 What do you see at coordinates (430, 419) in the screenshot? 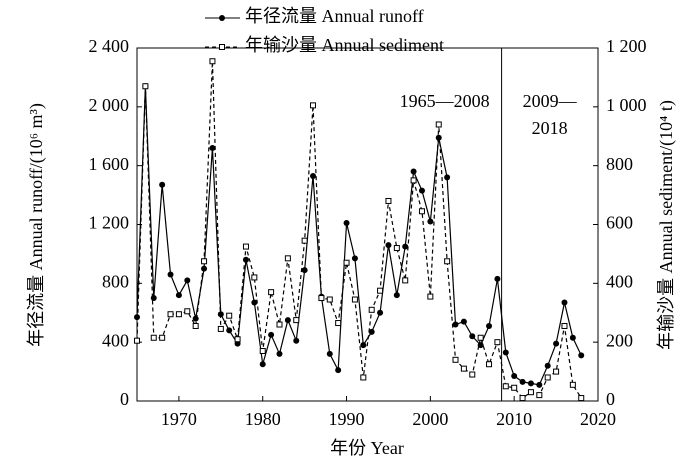
I see `x-tick-label: 2000` at bounding box center [430, 419].